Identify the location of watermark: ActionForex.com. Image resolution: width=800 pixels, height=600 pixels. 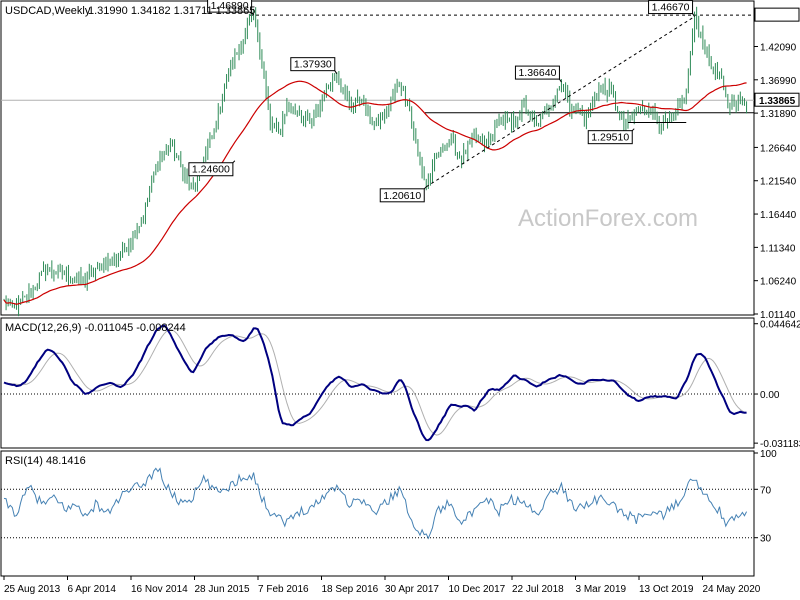
(608, 218).